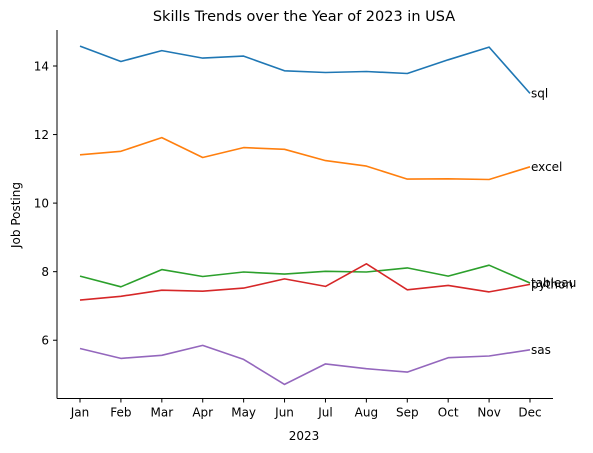  What do you see at coordinates (161, 413) in the screenshot?
I see `x-tick-label: Mar` at bounding box center [161, 413].